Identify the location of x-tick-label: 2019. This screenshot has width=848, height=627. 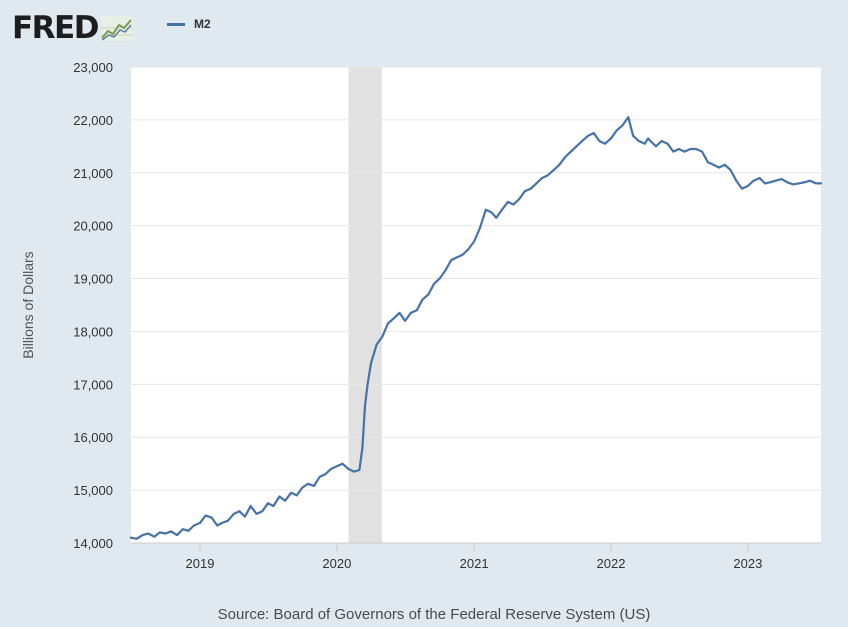
(200, 563).